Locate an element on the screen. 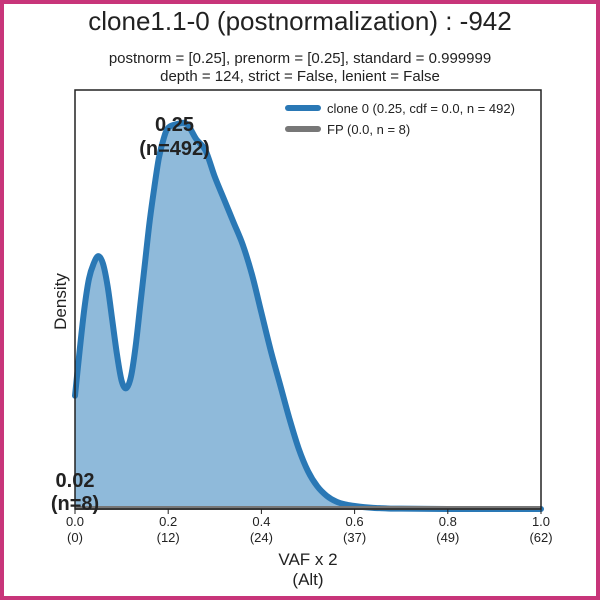  x-tick-label: 1.0 is located at coordinates (541, 521).